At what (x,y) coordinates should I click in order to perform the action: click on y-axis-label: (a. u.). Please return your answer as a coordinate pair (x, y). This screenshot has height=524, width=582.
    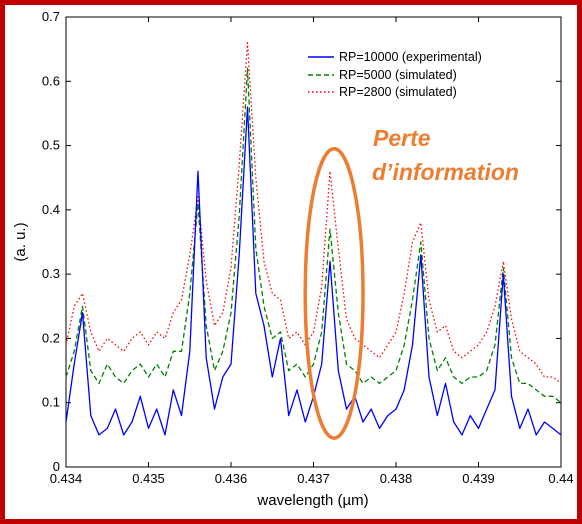
    Looking at the image, I should click on (20, 241).